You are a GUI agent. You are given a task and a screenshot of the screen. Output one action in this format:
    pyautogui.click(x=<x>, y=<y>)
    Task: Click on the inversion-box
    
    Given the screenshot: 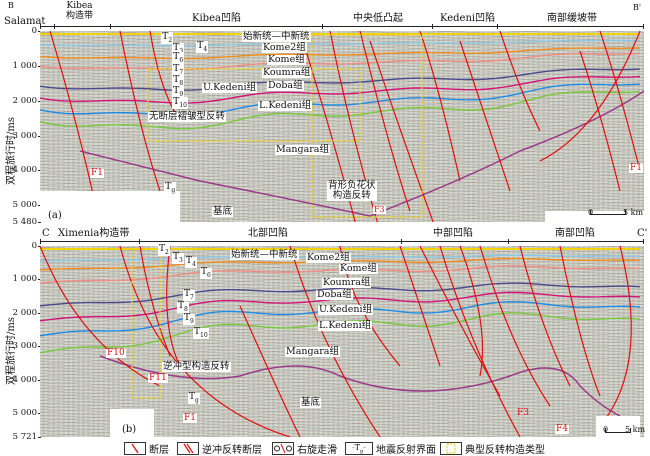 What is the action you would take?
    pyautogui.click(x=146, y=325)
    